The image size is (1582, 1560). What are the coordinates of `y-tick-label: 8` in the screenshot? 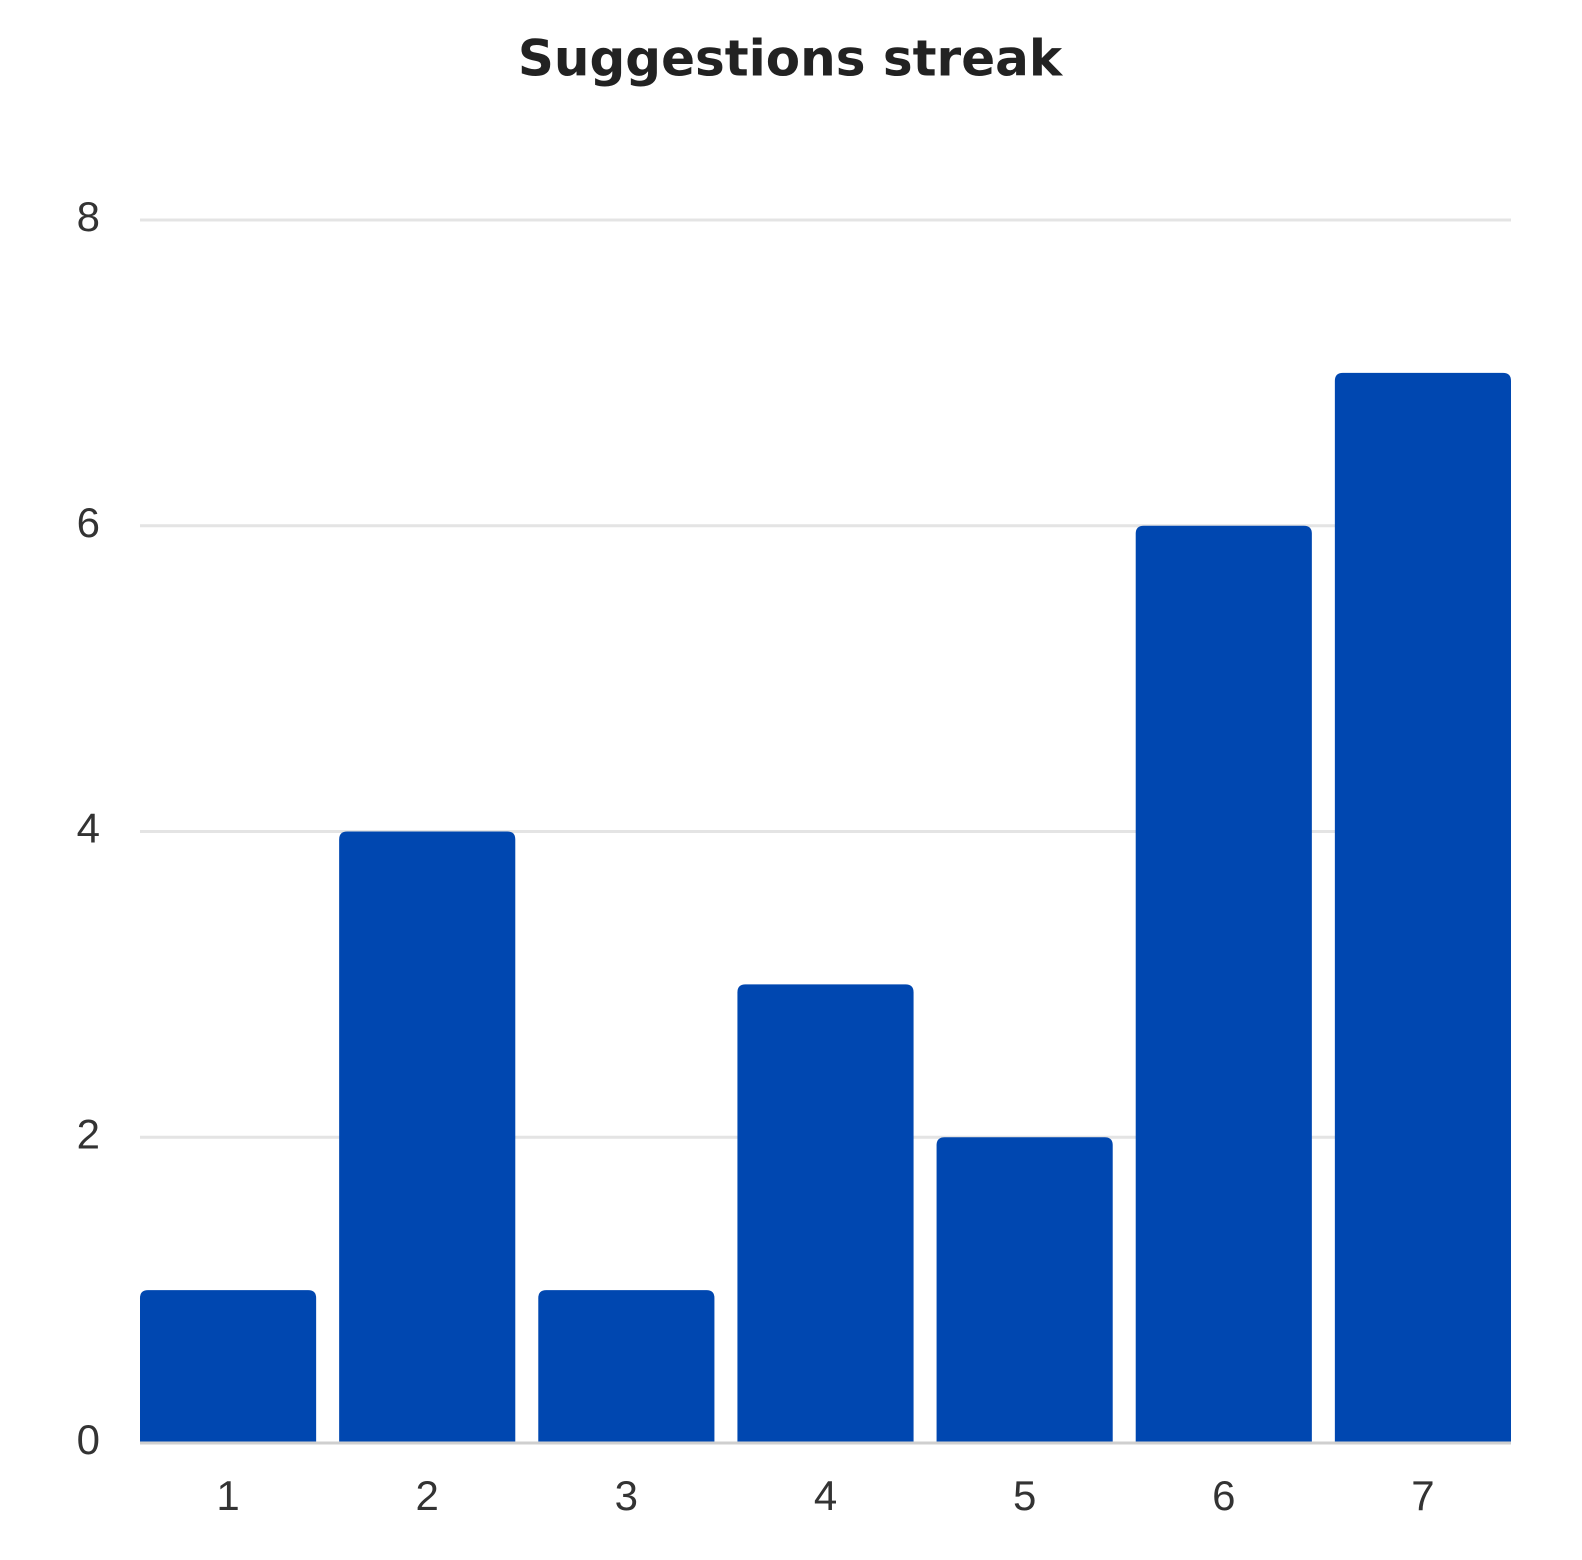 It's located at (88, 216).